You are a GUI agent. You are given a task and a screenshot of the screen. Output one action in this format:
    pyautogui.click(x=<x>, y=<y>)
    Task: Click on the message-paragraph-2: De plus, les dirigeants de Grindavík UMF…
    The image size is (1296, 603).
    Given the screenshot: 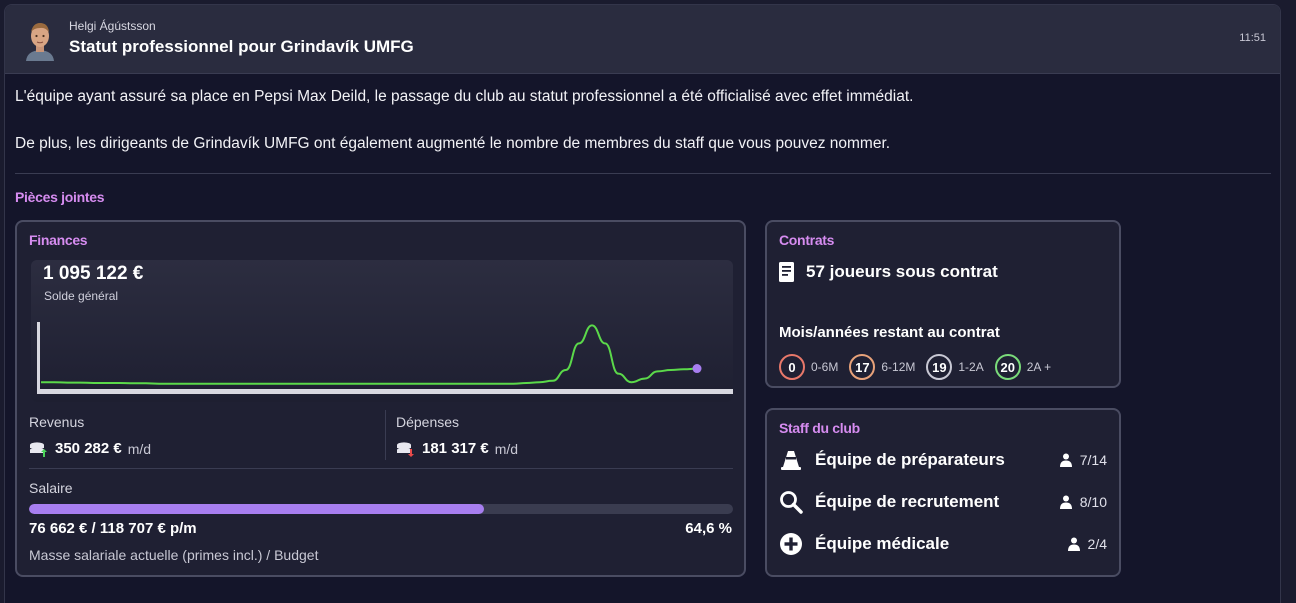 What is the action you would take?
    pyautogui.click(x=453, y=143)
    